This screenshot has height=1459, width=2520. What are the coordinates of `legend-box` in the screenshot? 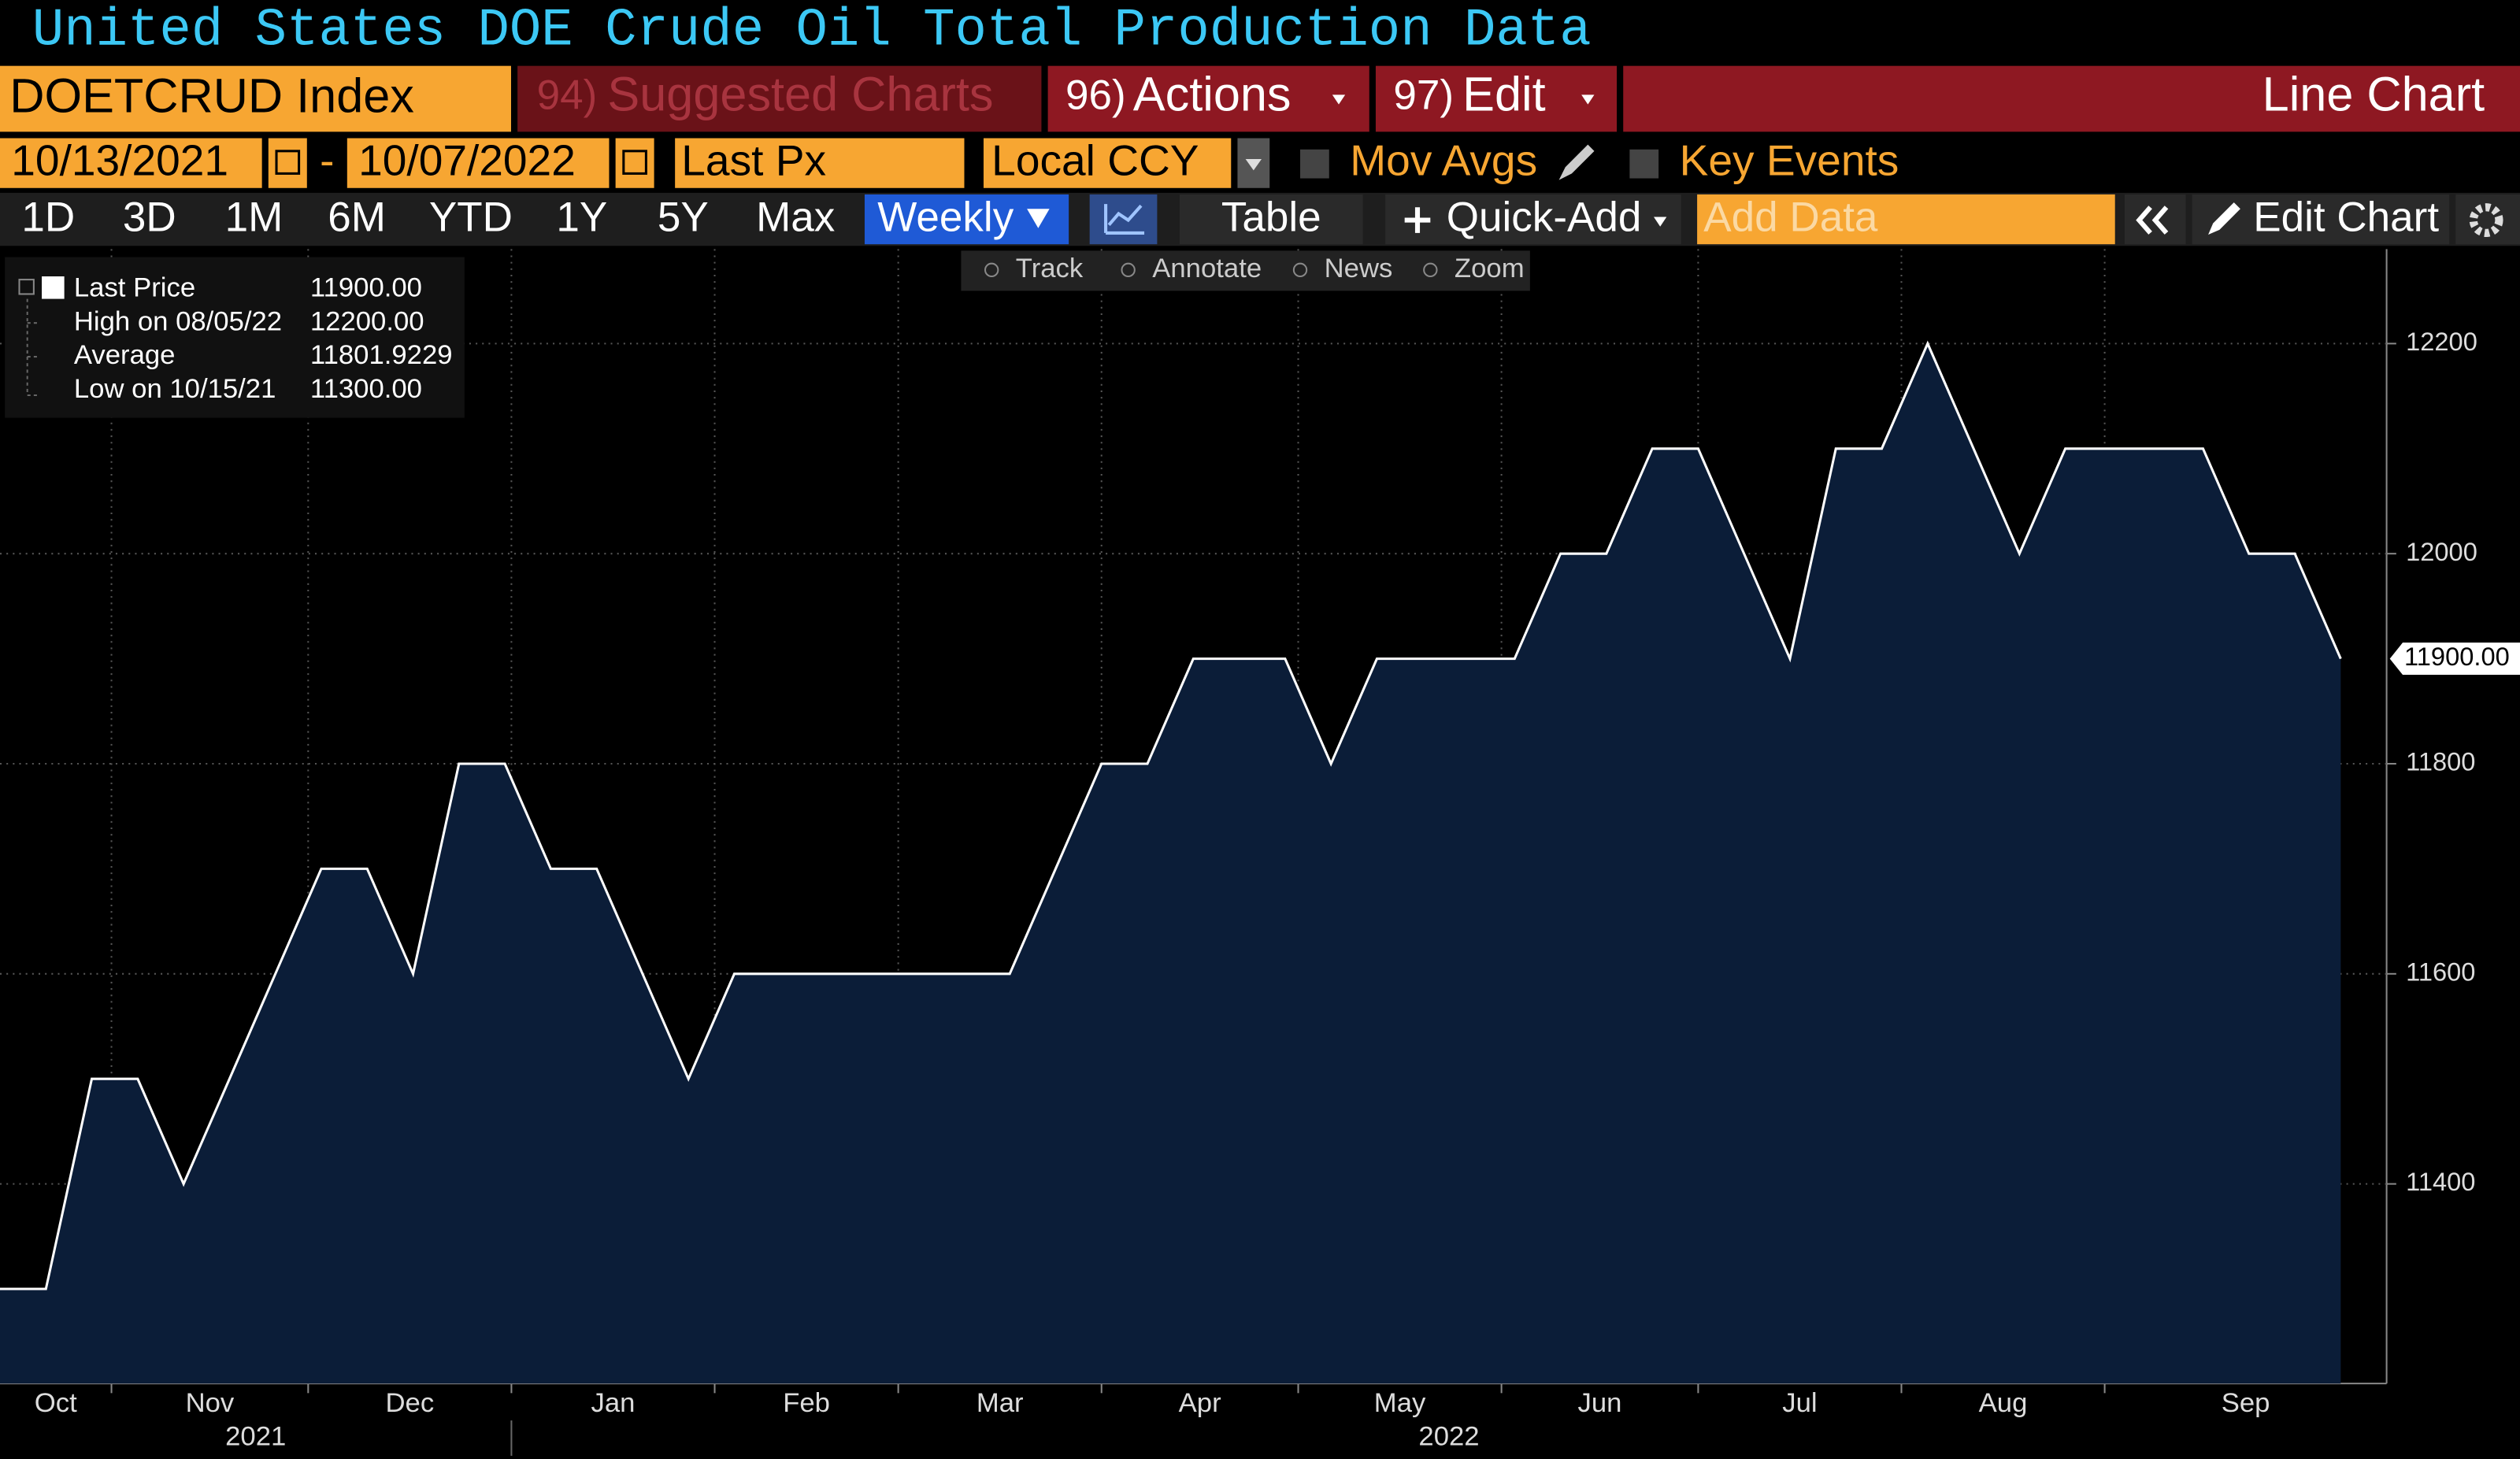 It's located at (235, 337).